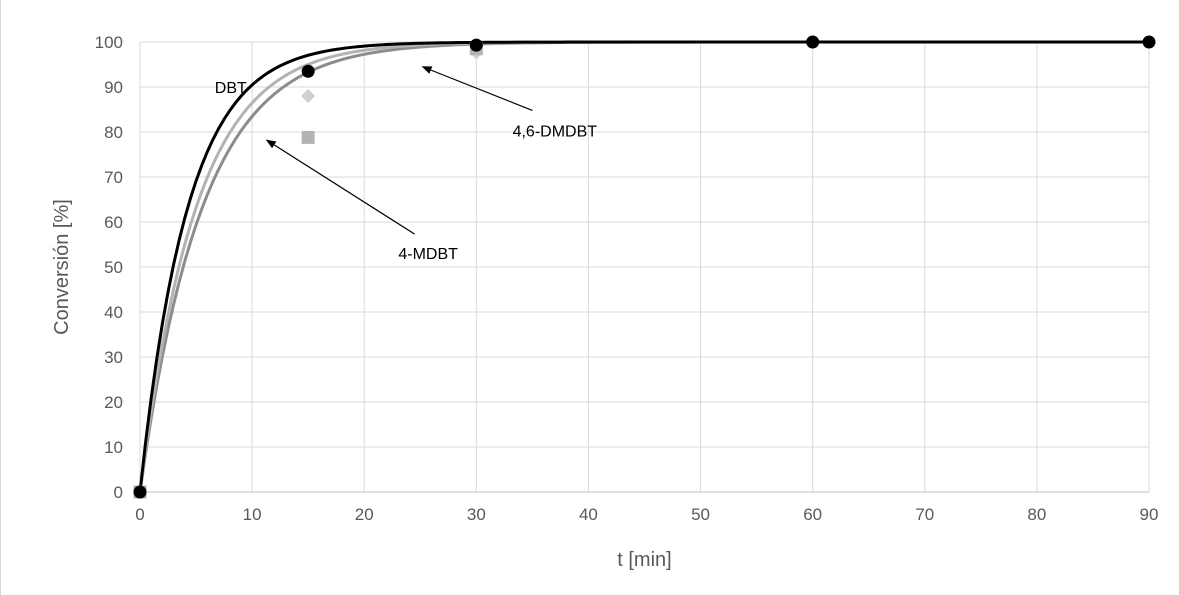 This screenshot has height=595, width=1179. I want to click on y-tick-label: 90, so click(113, 87).